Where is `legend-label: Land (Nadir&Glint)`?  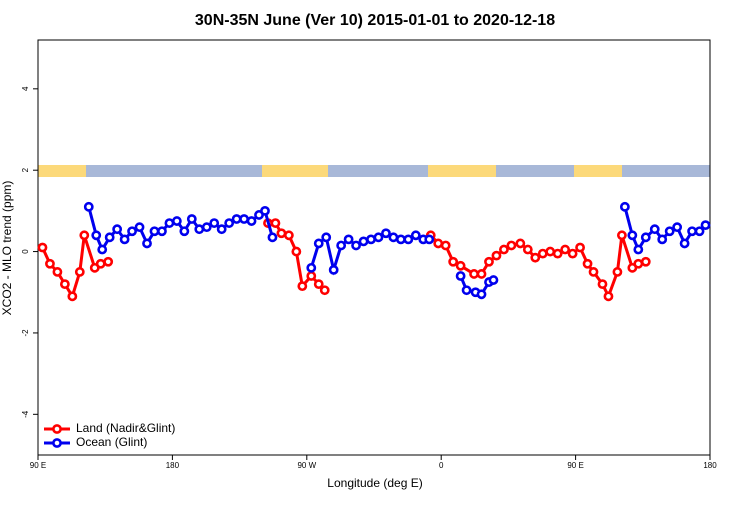
legend-label: Land (Nadir&Glint) is located at coordinates (125, 428).